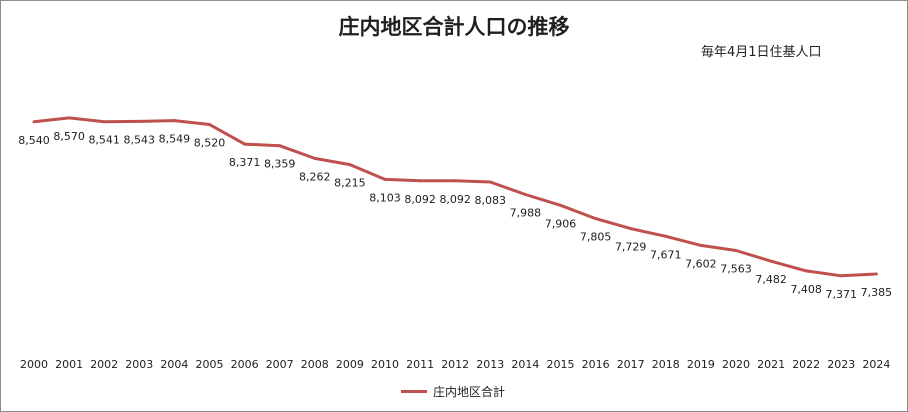  What do you see at coordinates (350, 364) in the screenshot?
I see `x-tick-label: 2009` at bounding box center [350, 364].